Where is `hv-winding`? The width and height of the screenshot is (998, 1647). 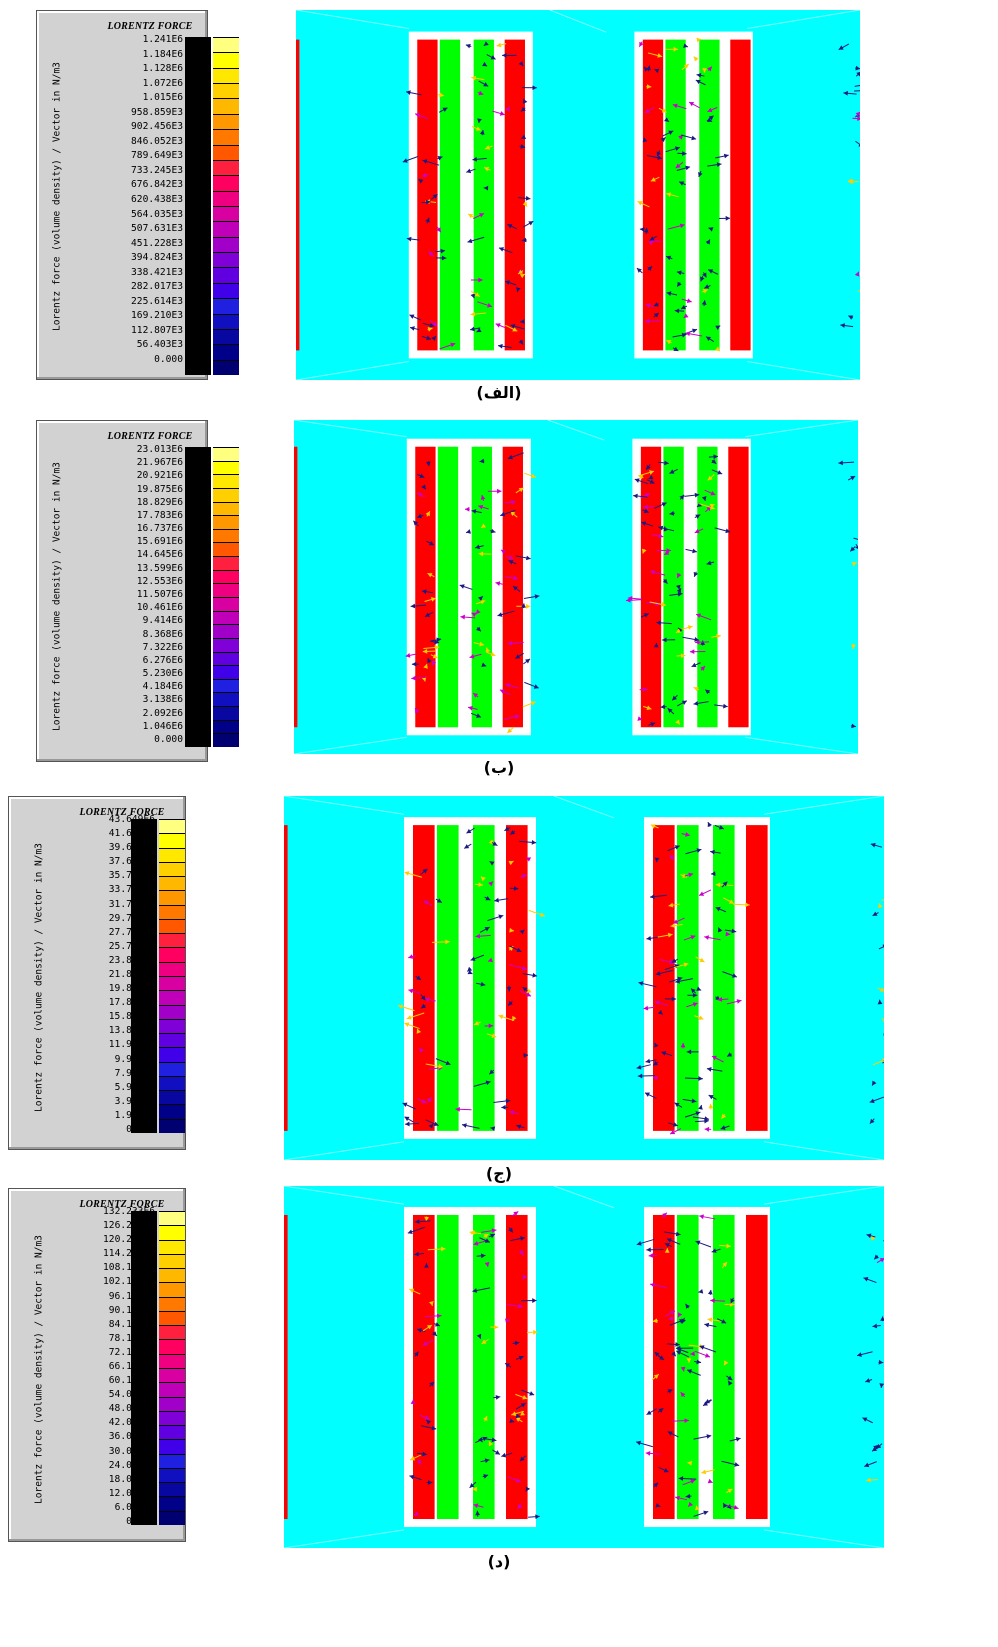
hv-winding is located at coordinates (517, 978).